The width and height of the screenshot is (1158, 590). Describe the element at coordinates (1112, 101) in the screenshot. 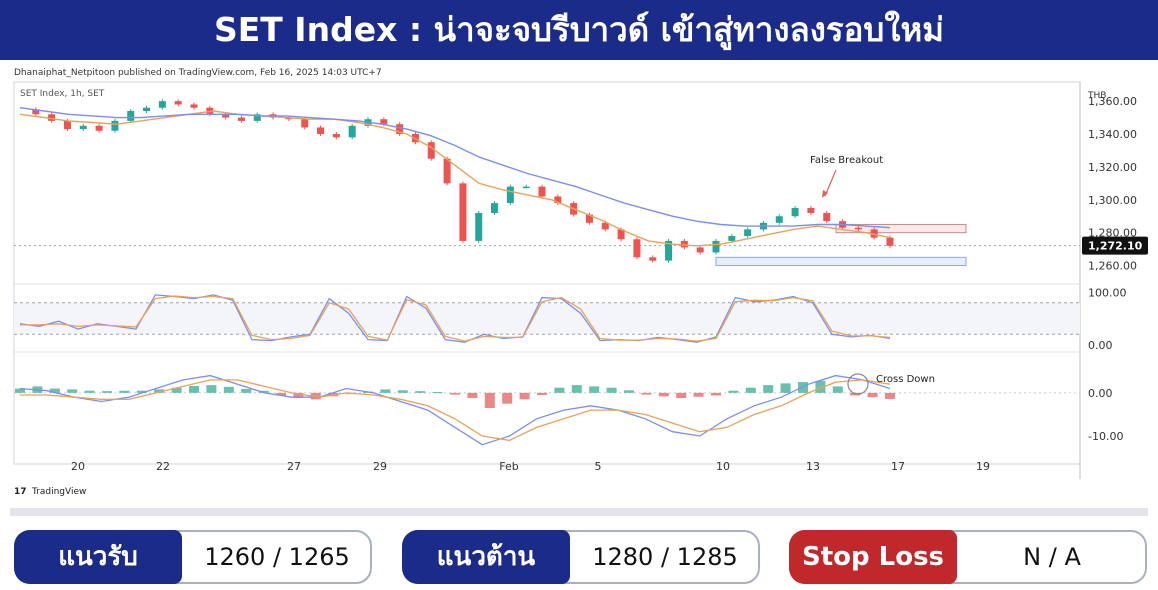

I see `price-tick-label: 1,360.00` at that location.